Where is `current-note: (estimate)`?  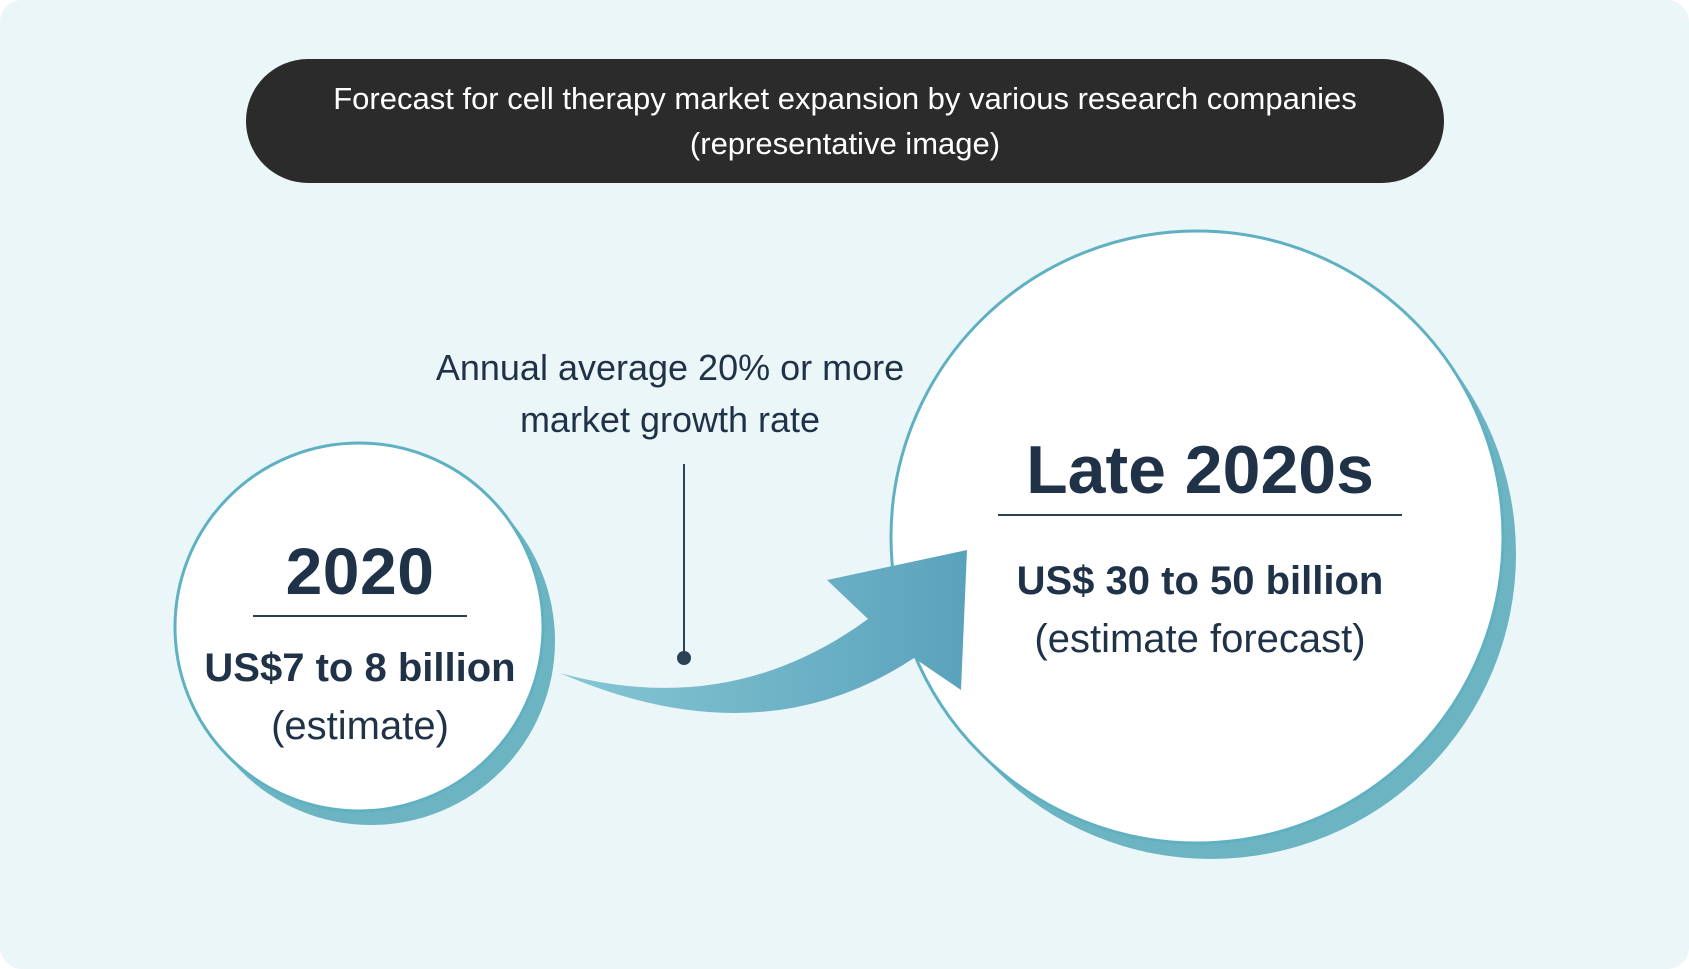 current-note: (estimate) is located at coordinates (360, 726).